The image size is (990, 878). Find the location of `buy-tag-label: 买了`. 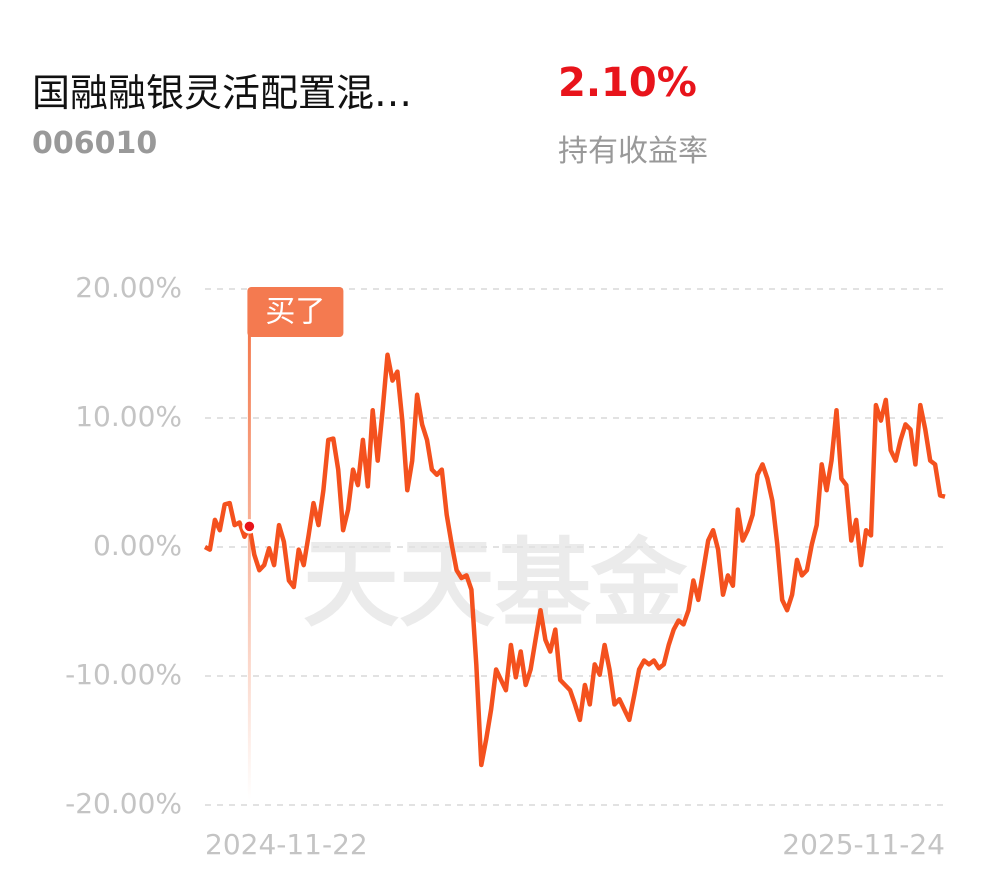

buy-tag-label: 买了 is located at coordinates (295, 312).